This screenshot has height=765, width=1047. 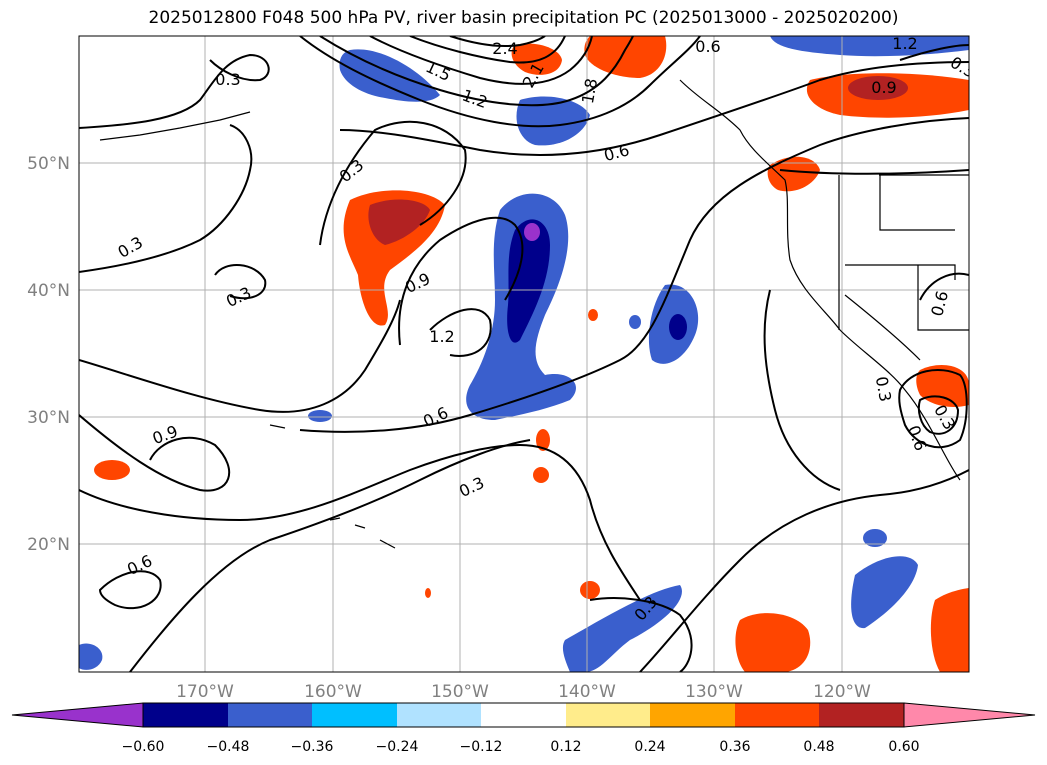 What do you see at coordinates (504, 48) in the screenshot?
I see `contour-label: 2.4` at bounding box center [504, 48].